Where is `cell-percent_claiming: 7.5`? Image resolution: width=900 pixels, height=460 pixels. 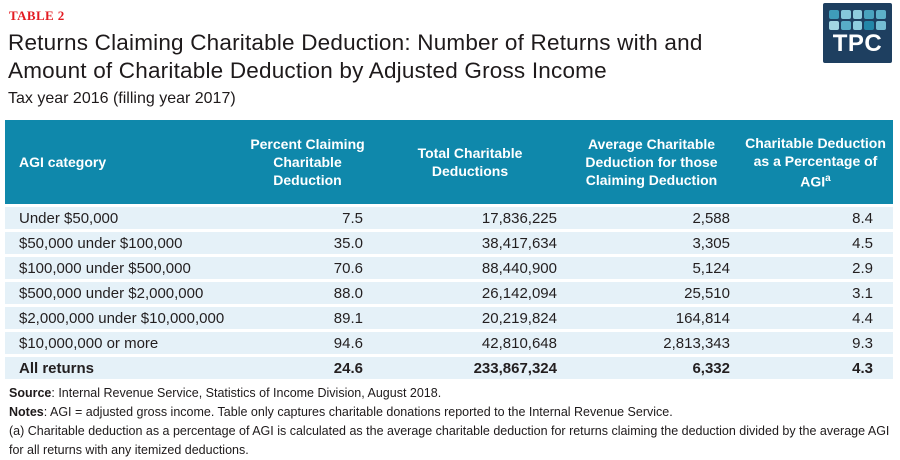
cell-percent_claiming: 7.5 is located at coordinates (307, 218).